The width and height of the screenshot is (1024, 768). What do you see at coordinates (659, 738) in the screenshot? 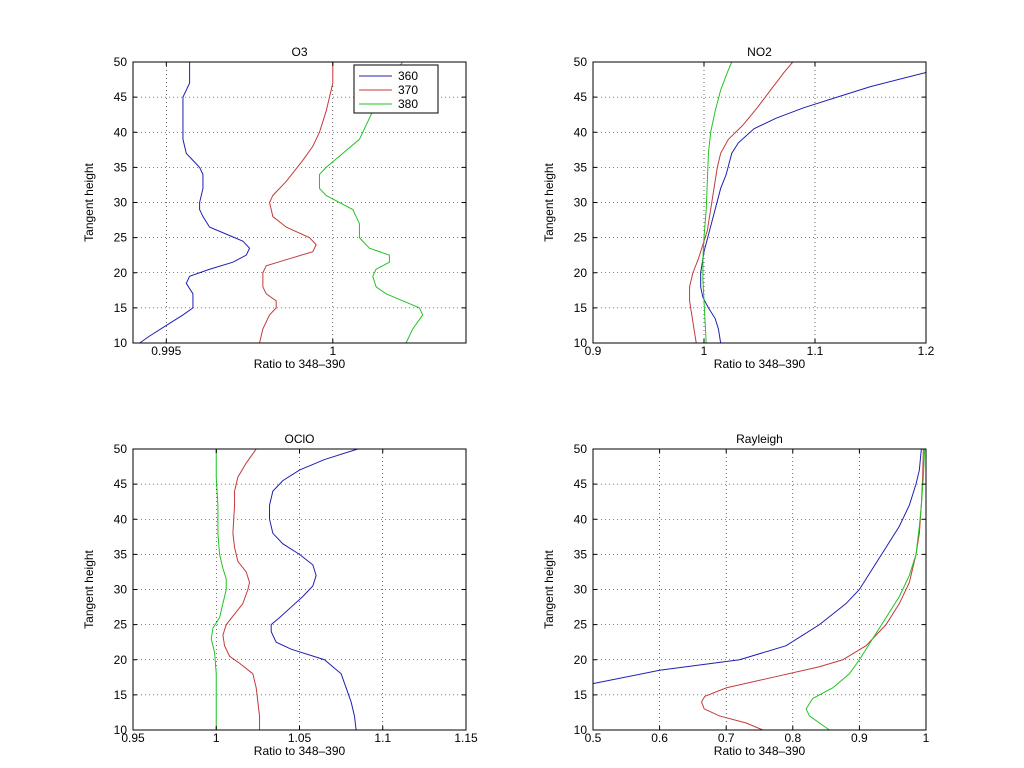
I see `x-tick-label: 0.6` at bounding box center [659, 738].